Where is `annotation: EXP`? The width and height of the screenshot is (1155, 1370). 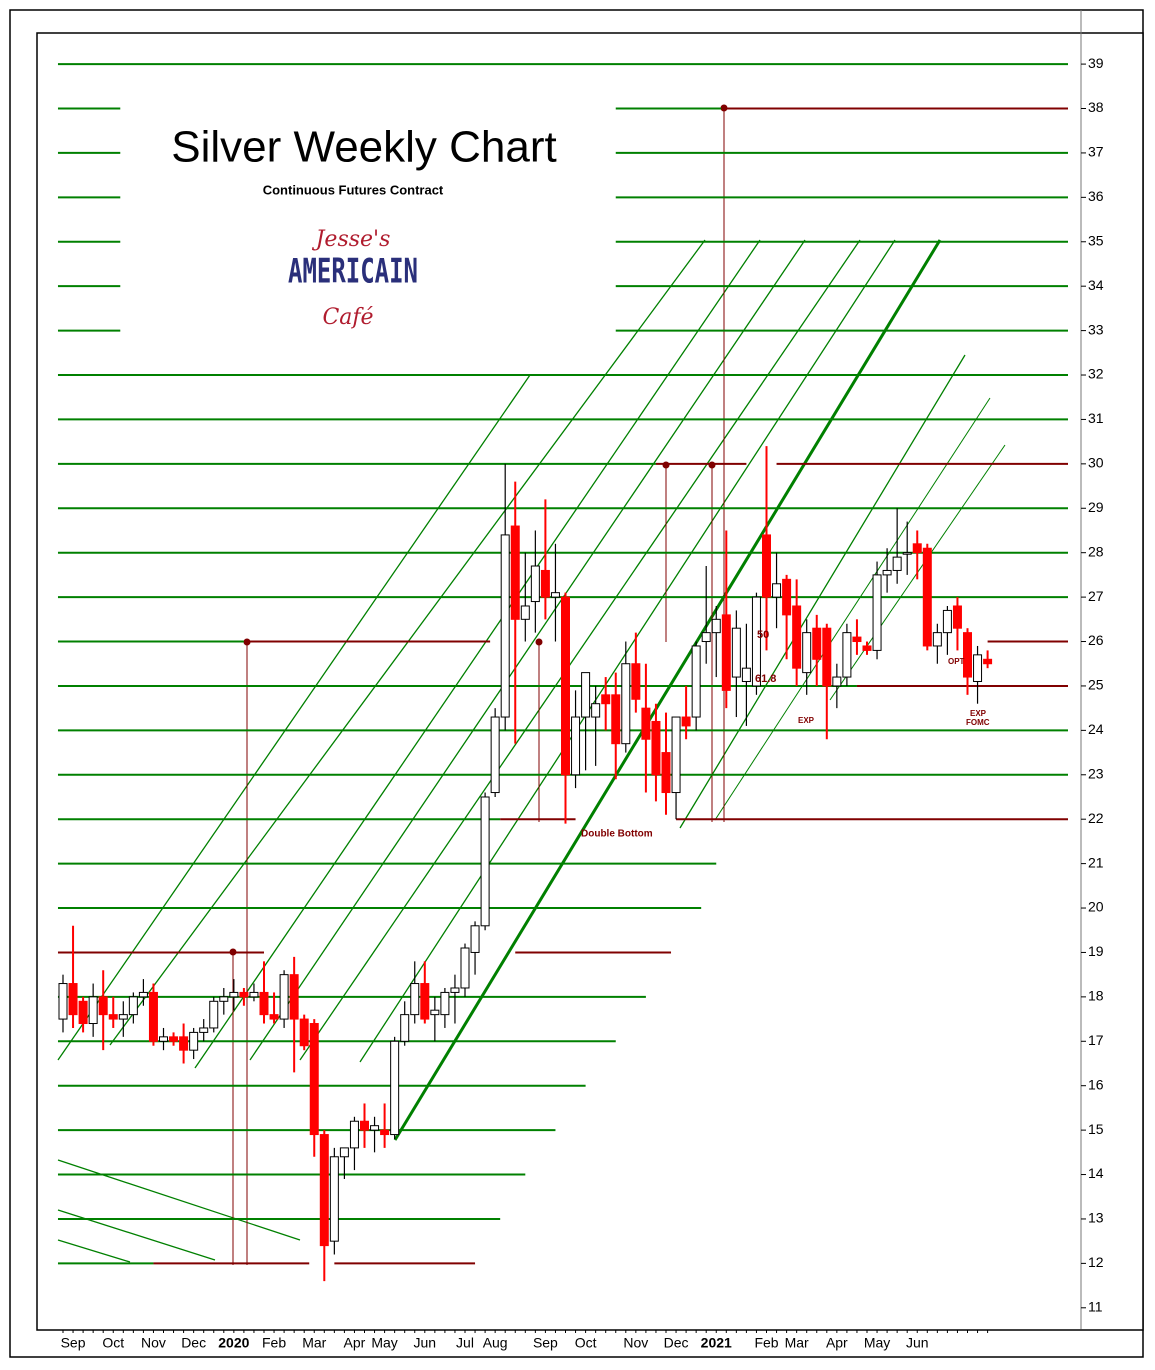 annotation: EXP is located at coordinates (978, 713).